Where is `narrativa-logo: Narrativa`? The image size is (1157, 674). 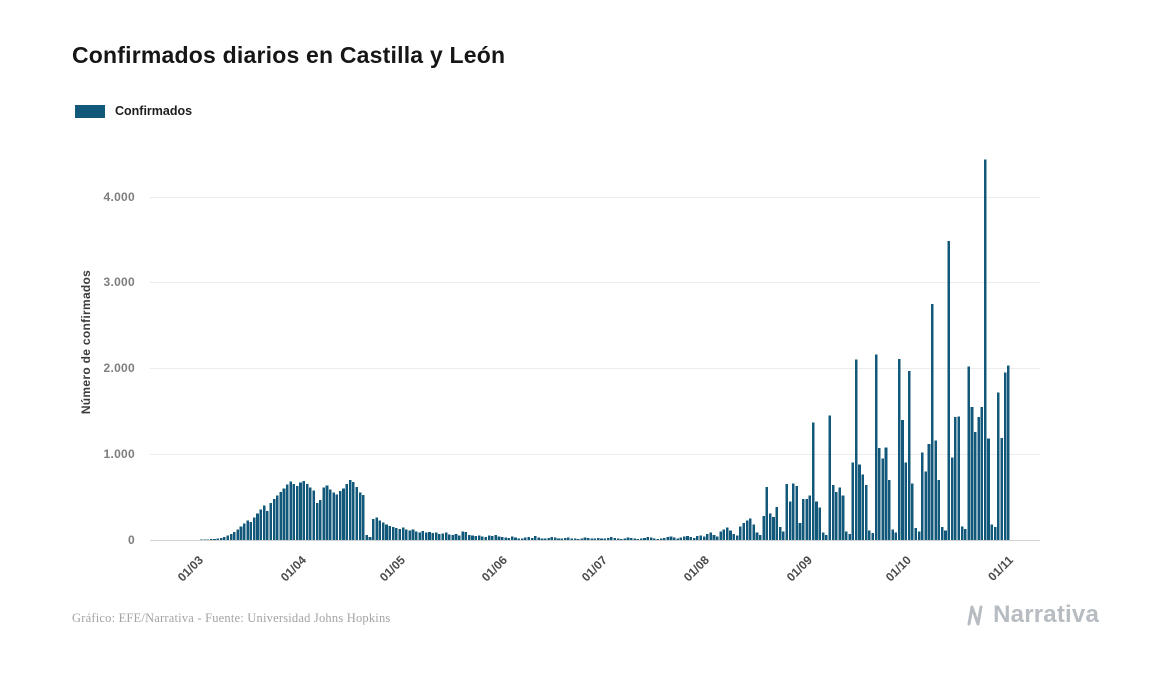
narrativa-logo: Narrativa is located at coordinates (1031, 615).